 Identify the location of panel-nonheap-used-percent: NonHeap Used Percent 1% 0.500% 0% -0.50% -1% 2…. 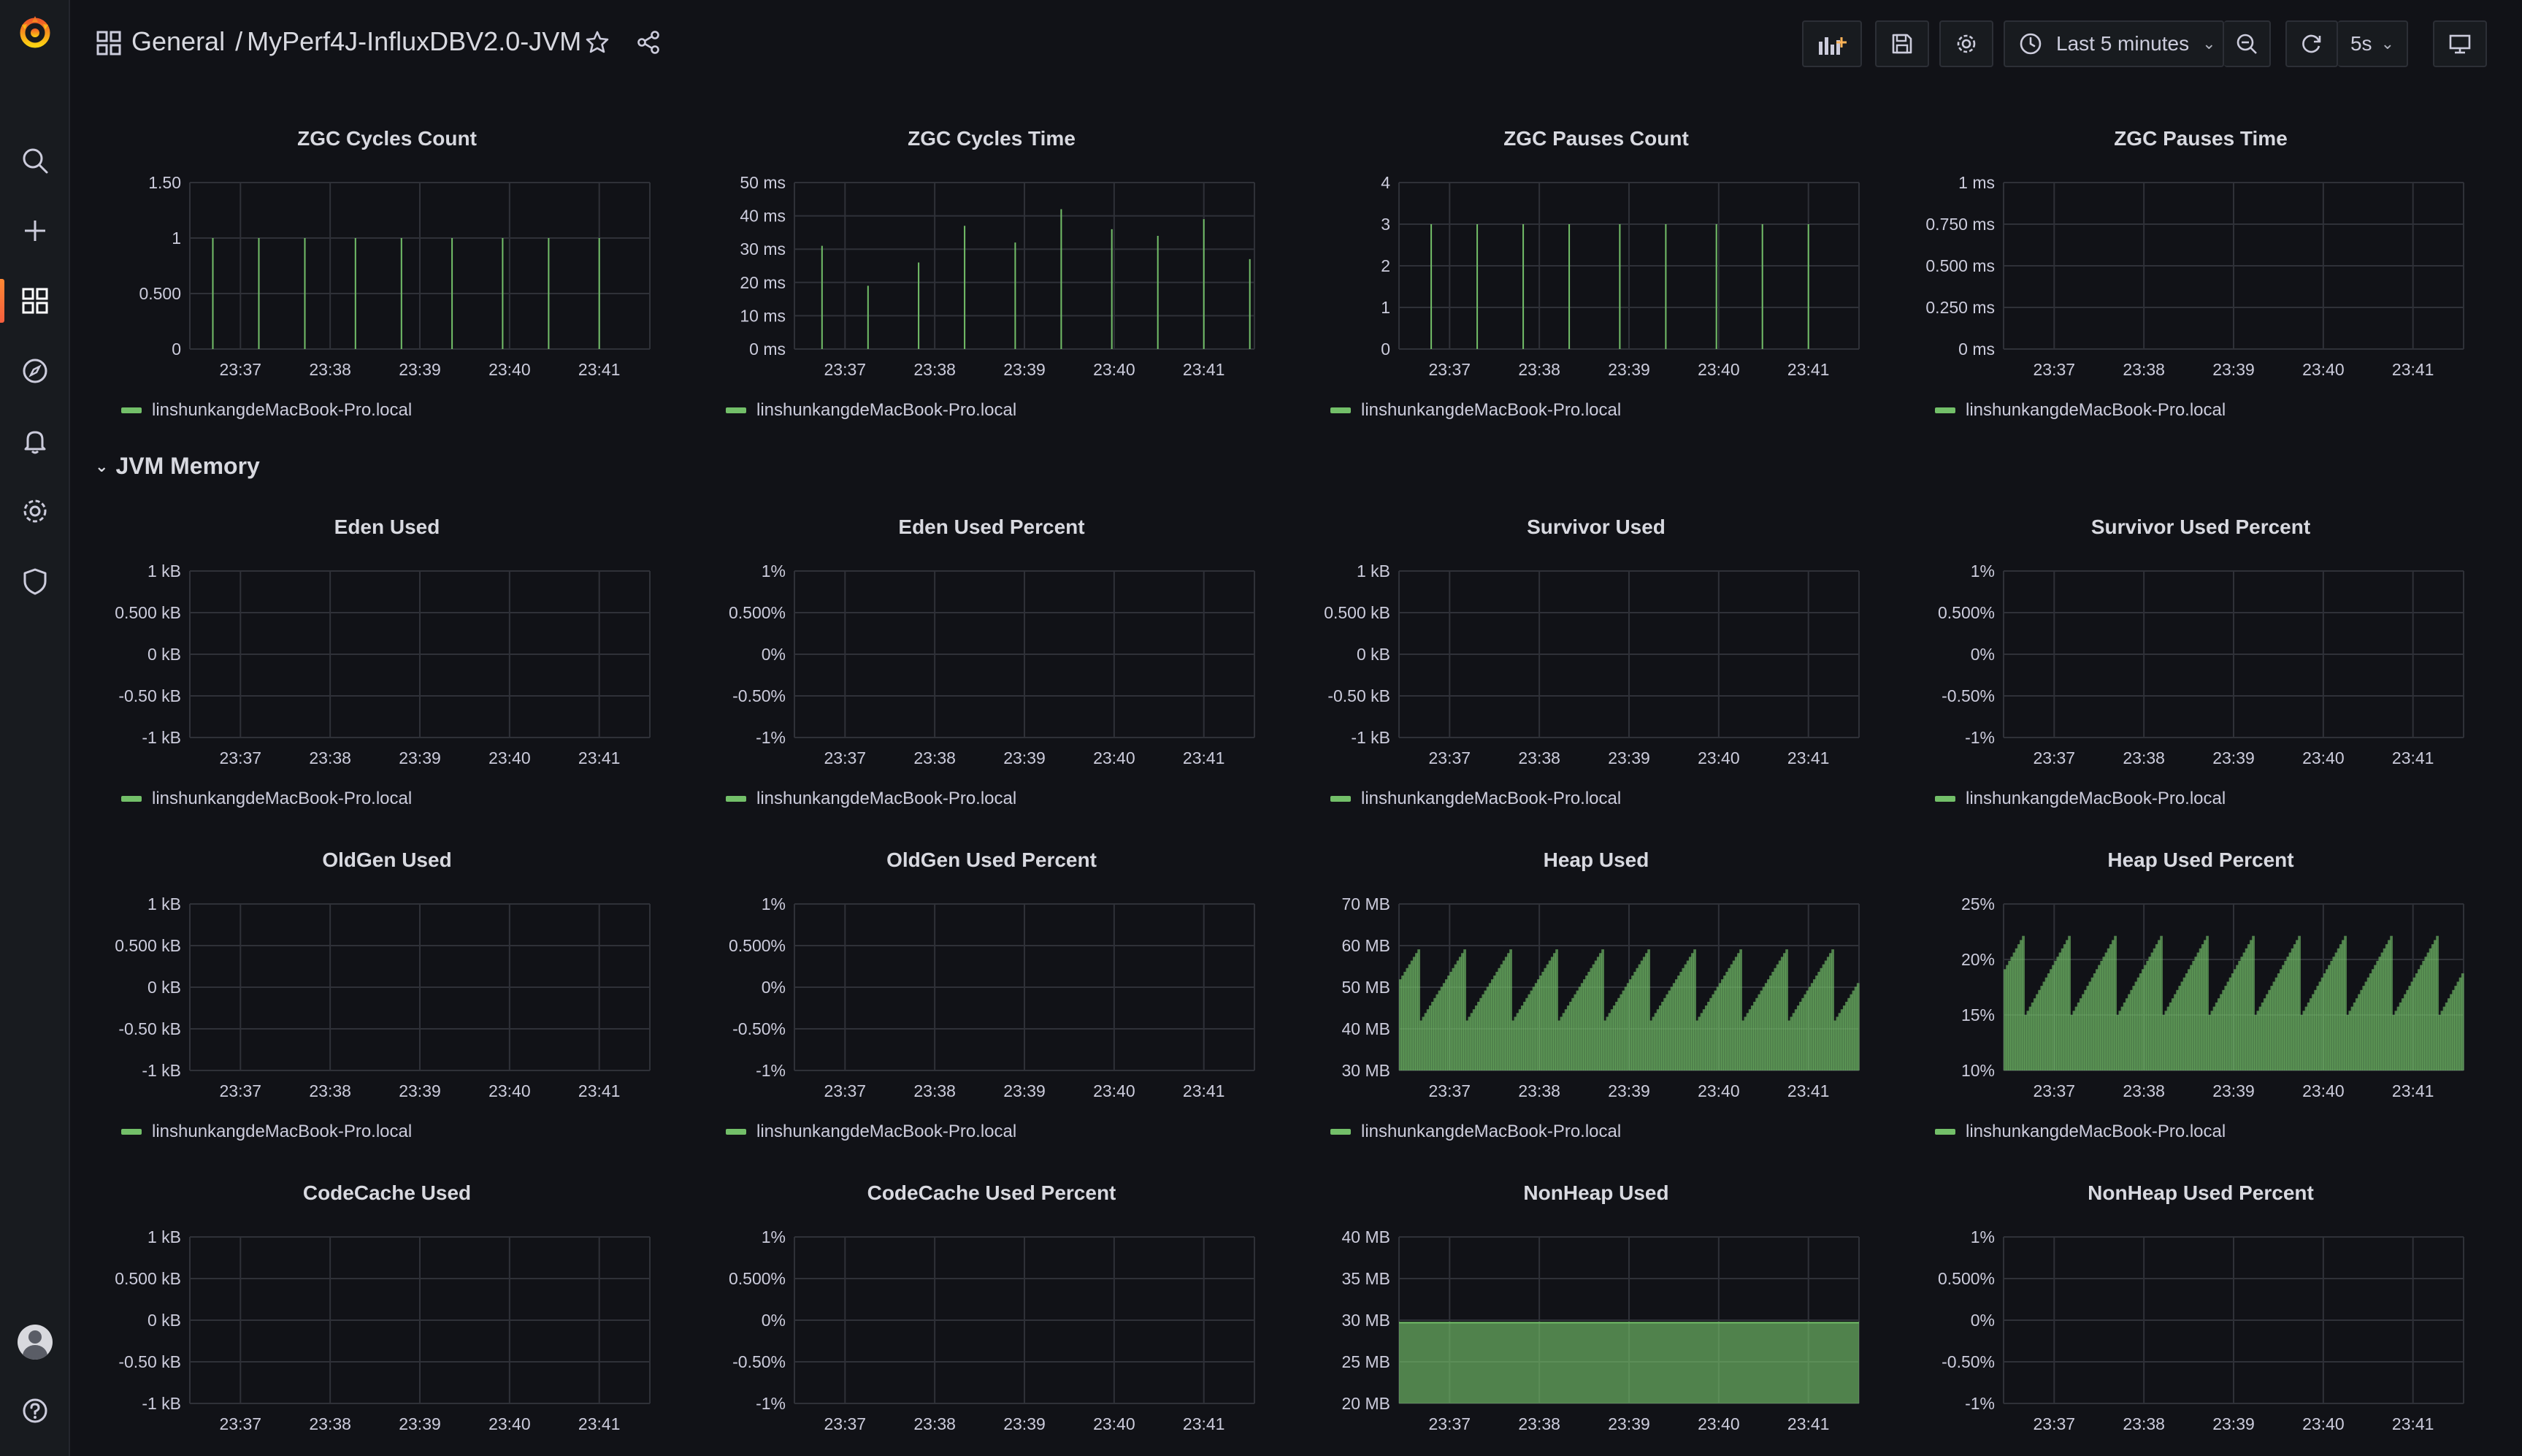
(2200, 1317).